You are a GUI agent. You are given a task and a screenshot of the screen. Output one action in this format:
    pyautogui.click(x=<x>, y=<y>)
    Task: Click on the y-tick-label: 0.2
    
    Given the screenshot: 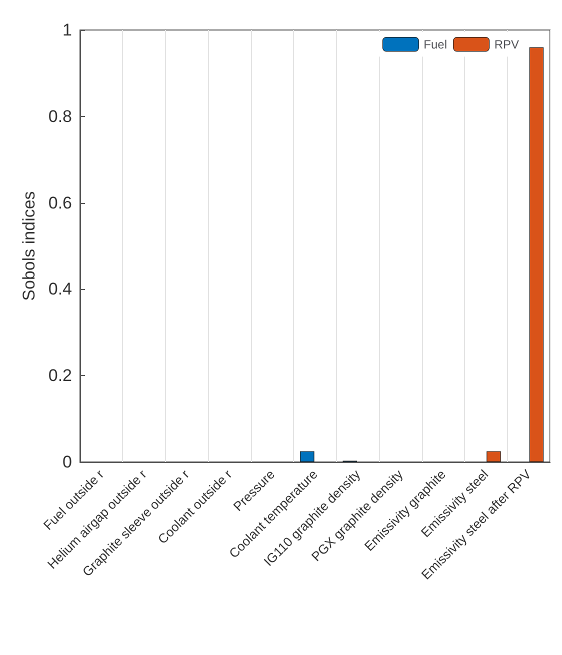 What is the action you would take?
    pyautogui.click(x=60, y=376)
    